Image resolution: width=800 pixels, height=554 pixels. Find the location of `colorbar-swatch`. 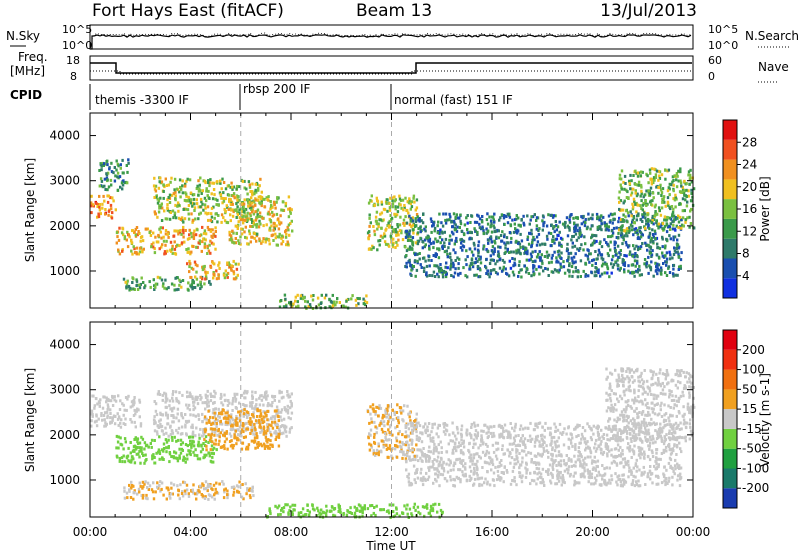

colorbar-swatch is located at coordinates (730, 288).